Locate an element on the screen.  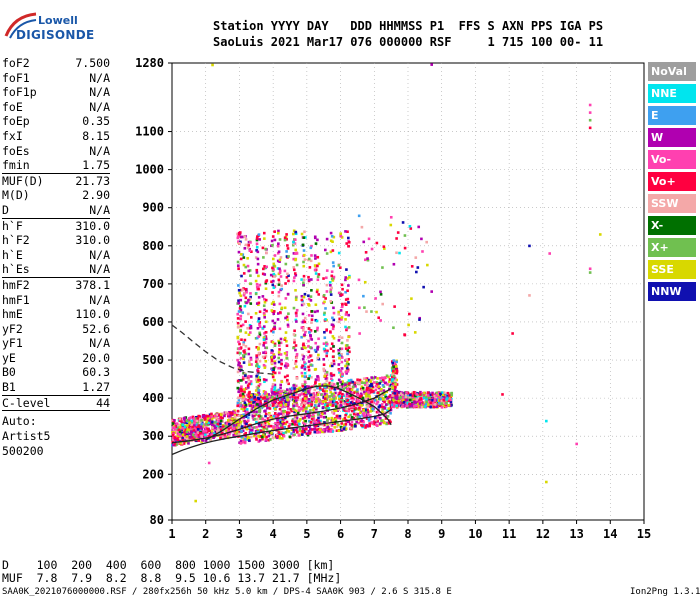
x-tick-label: 1 is located at coordinates (171, 534).